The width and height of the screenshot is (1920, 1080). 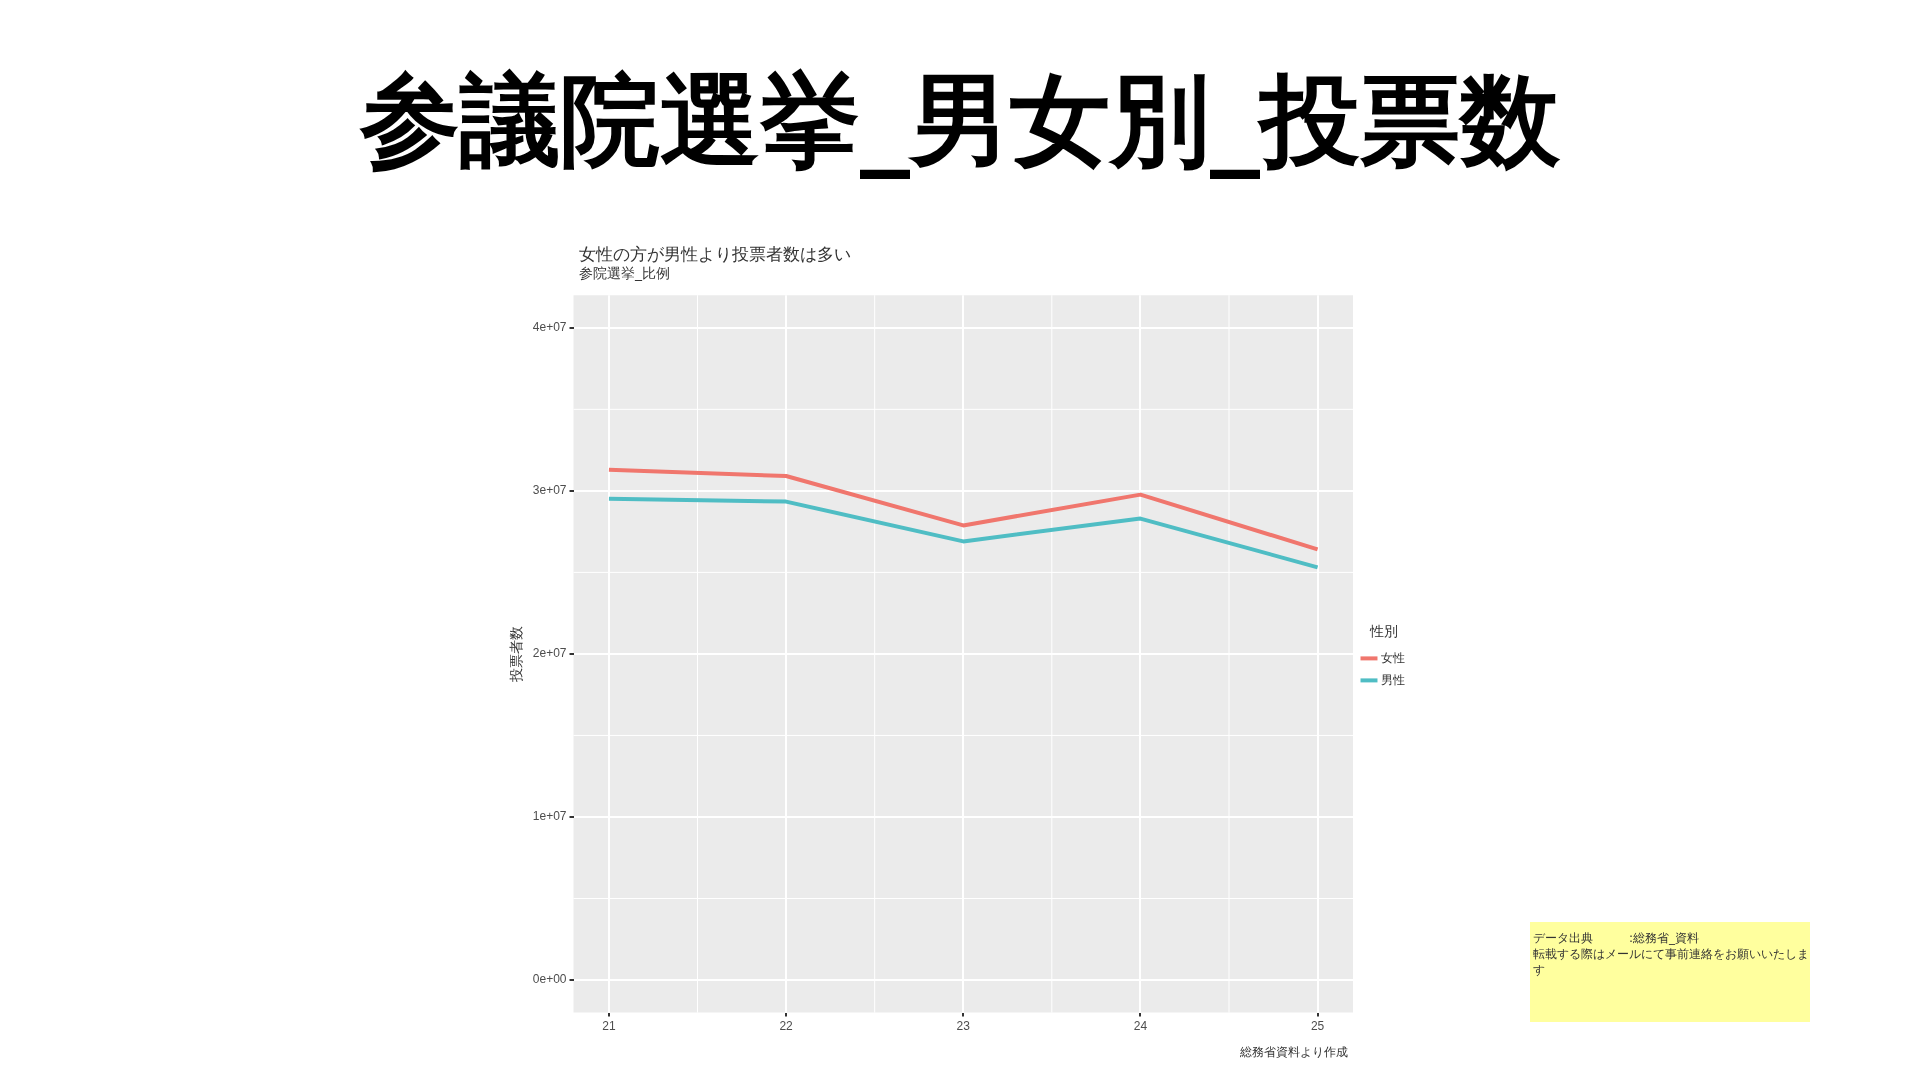 What do you see at coordinates (1617, 938) in the screenshot?
I see `text: データ出典 :総務省_資料` at bounding box center [1617, 938].